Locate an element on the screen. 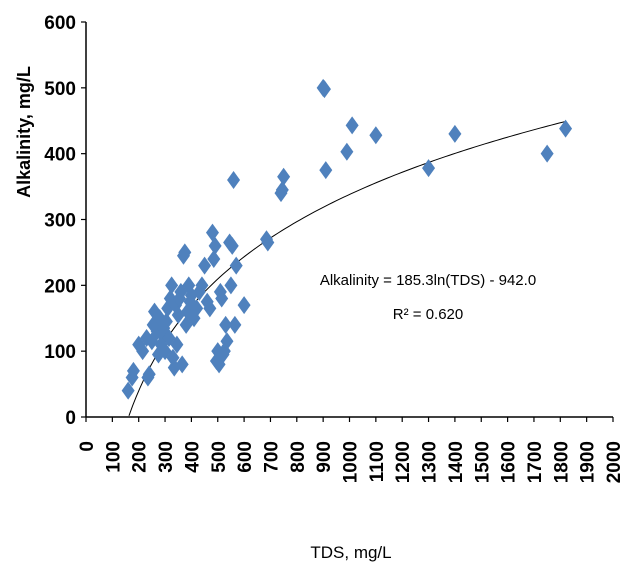 The image size is (623, 574). y-tick-label: 0 is located at coordinates (70, 418).